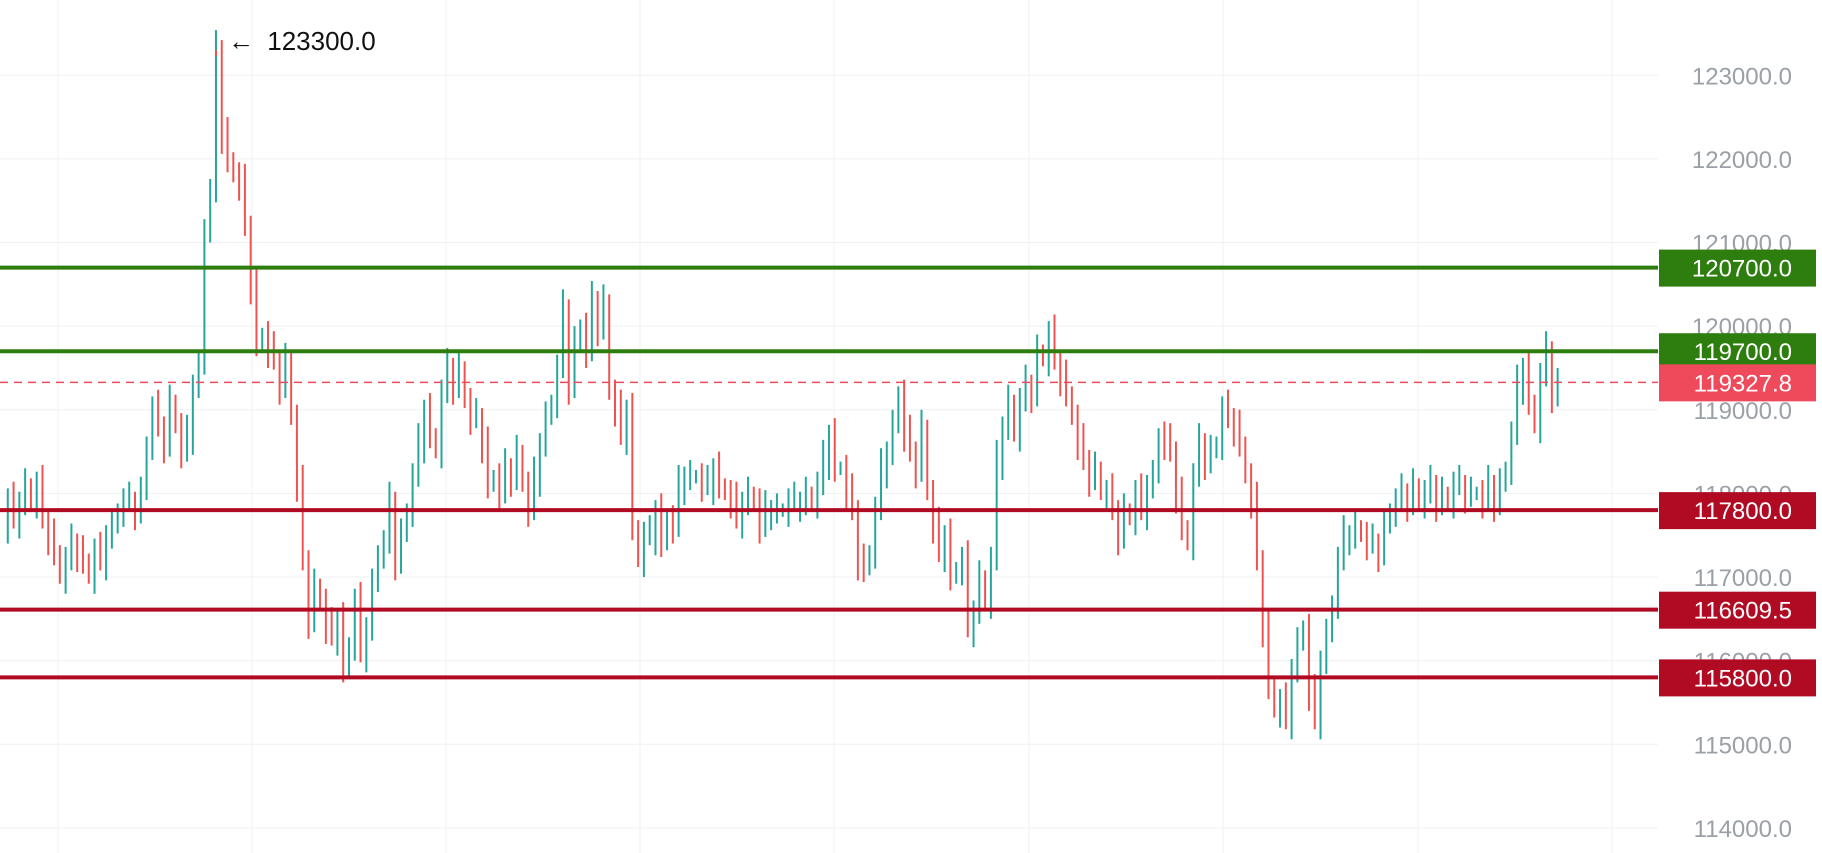 The image size is (1822, 853). Describe the element at coordinates (1743, 678) in the screenshot. I see `level-label-text: 115800.0` at that location.